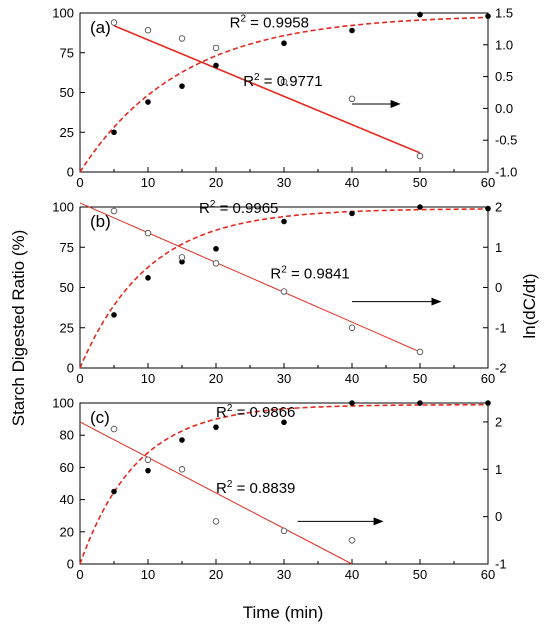 The height and width of the screenshot is (641, 550). What do you see at coordinates (506, 140) in the screenshot?
I see `y-right-tick-label: -0.5` at bounding box center [506, 140].